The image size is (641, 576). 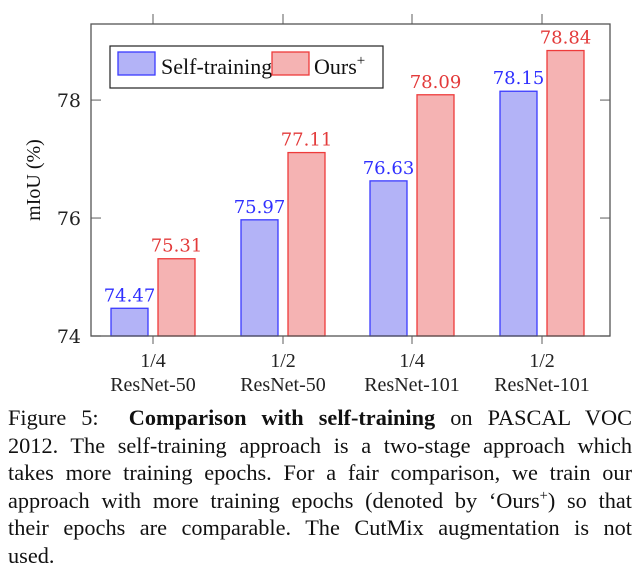 I want to click on legend-label-self-training: Self-training, so click(x=216, y=66).